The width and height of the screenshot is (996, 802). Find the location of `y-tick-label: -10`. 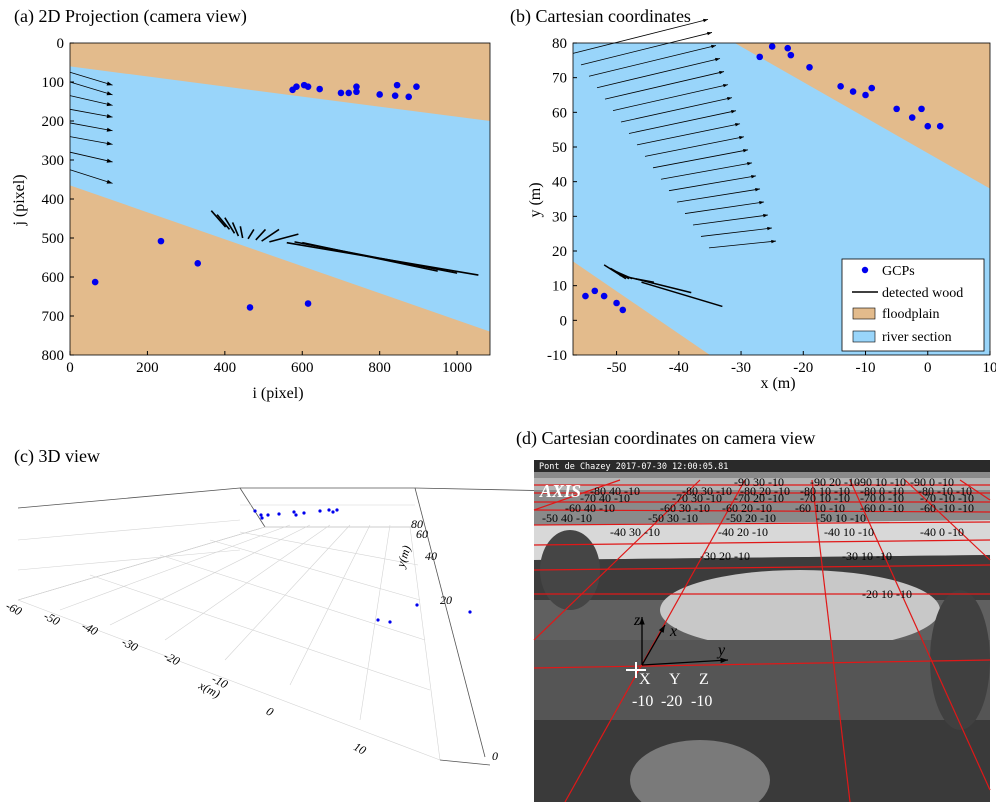

y-tick-label: -10 is located at coordinates (557, 356).